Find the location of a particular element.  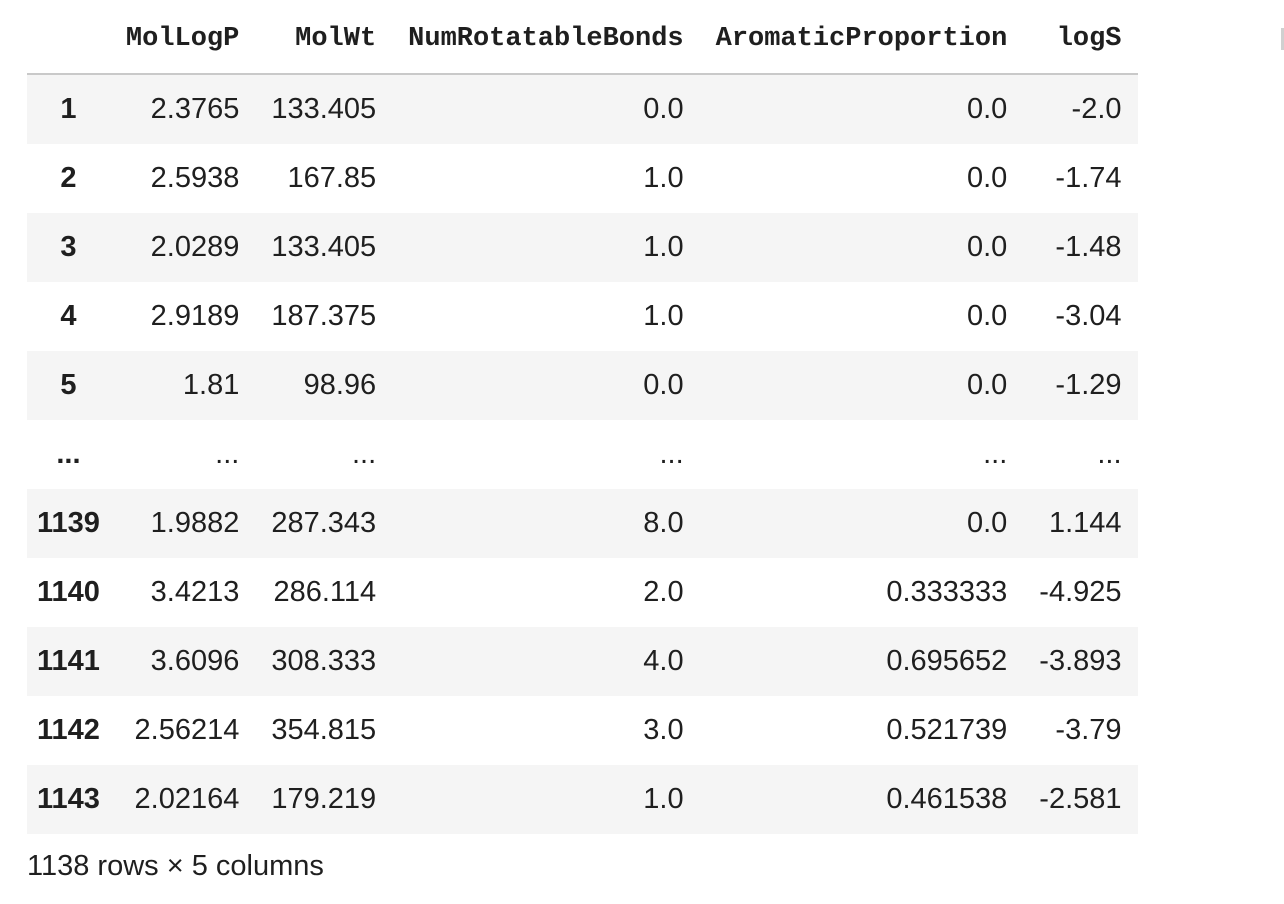

row-index: 3 is located at coordinates (68, 247).